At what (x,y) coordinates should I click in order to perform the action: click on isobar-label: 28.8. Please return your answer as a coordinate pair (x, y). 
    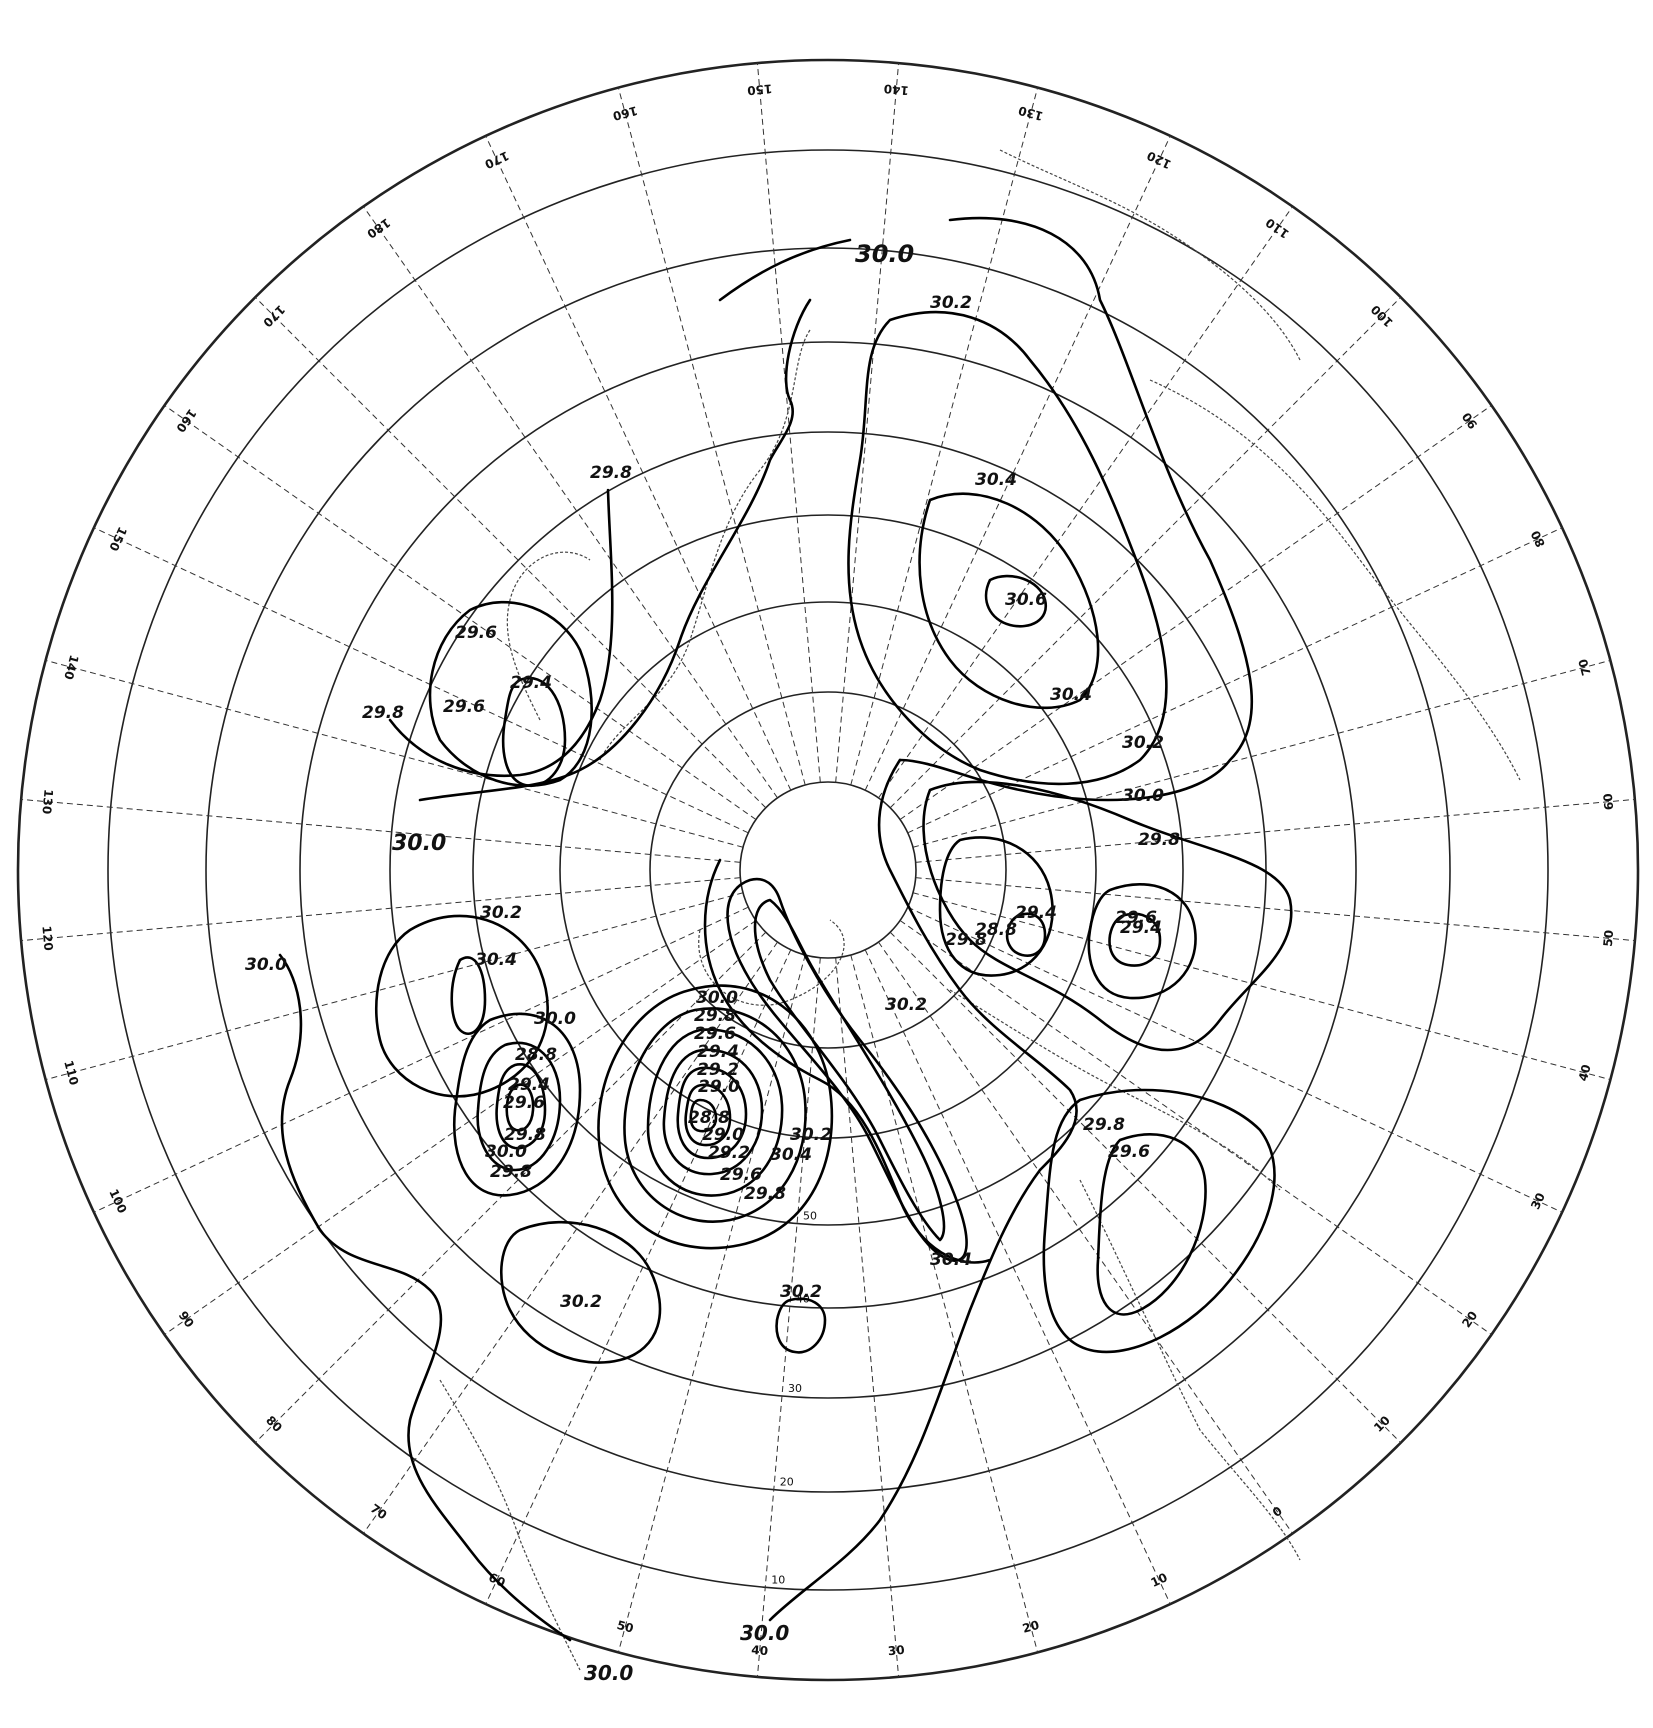
    Looking at the image, I should click on (996, 930).